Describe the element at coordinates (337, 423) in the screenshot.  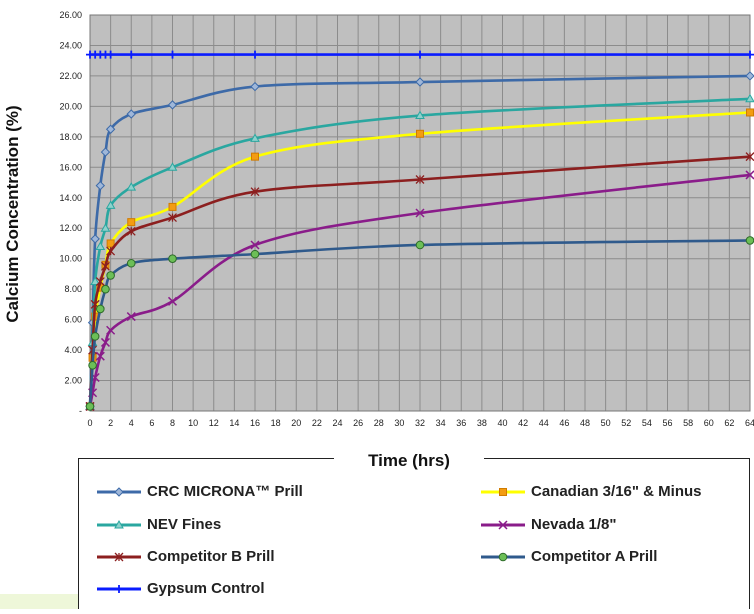
I see `x-tick-label: 24` at that location.